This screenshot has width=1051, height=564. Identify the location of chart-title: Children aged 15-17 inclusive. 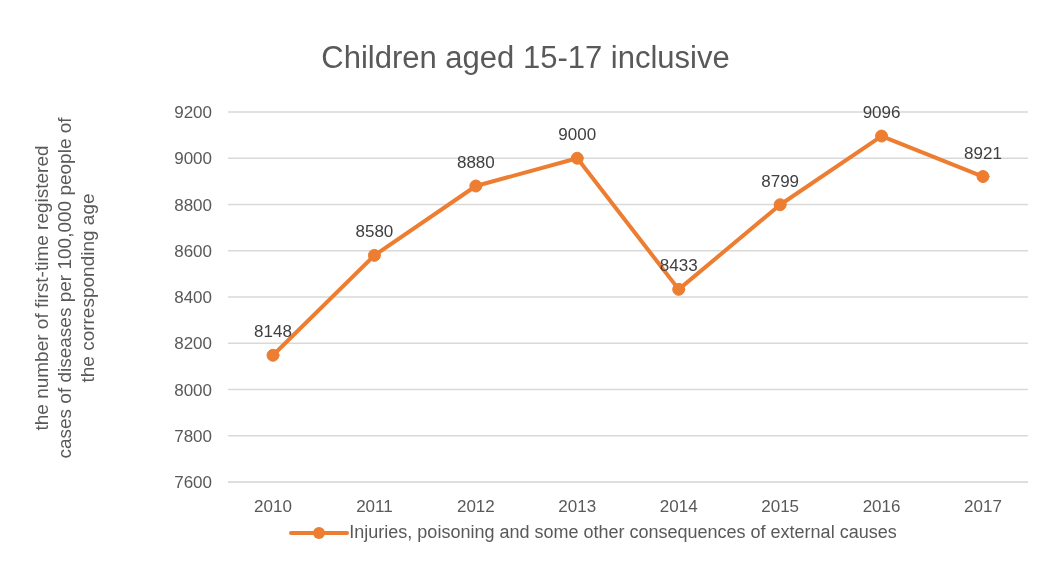
(525, 58).